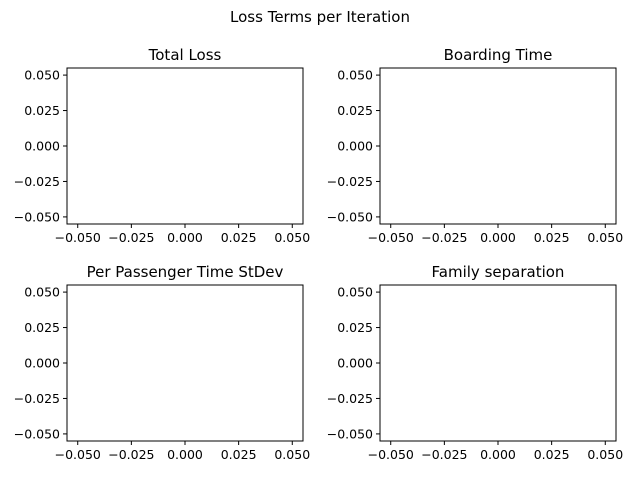  Describe the element at coordinates (498, 272) in the screenshot. I see `subplot-title: Family separation` at that location.